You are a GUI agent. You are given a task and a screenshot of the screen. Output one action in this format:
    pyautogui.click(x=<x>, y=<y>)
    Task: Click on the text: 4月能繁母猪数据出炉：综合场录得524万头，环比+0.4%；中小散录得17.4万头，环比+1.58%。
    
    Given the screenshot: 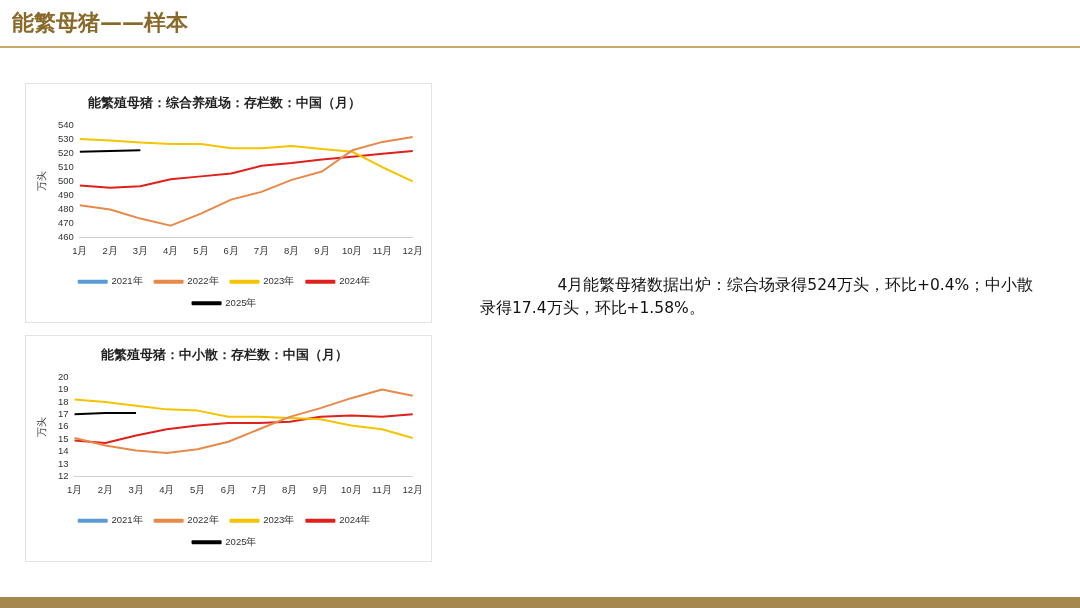 What is the action you would take?
    pyautogui.click(x=757, y=297)
    